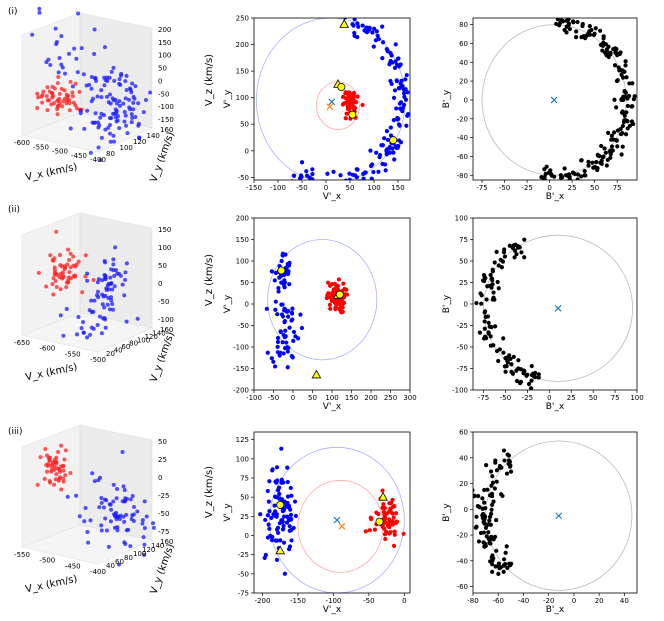 The width and height of the screenshot is (664, 621). I want to click on x-tick-label: -25, so click(527, 398).